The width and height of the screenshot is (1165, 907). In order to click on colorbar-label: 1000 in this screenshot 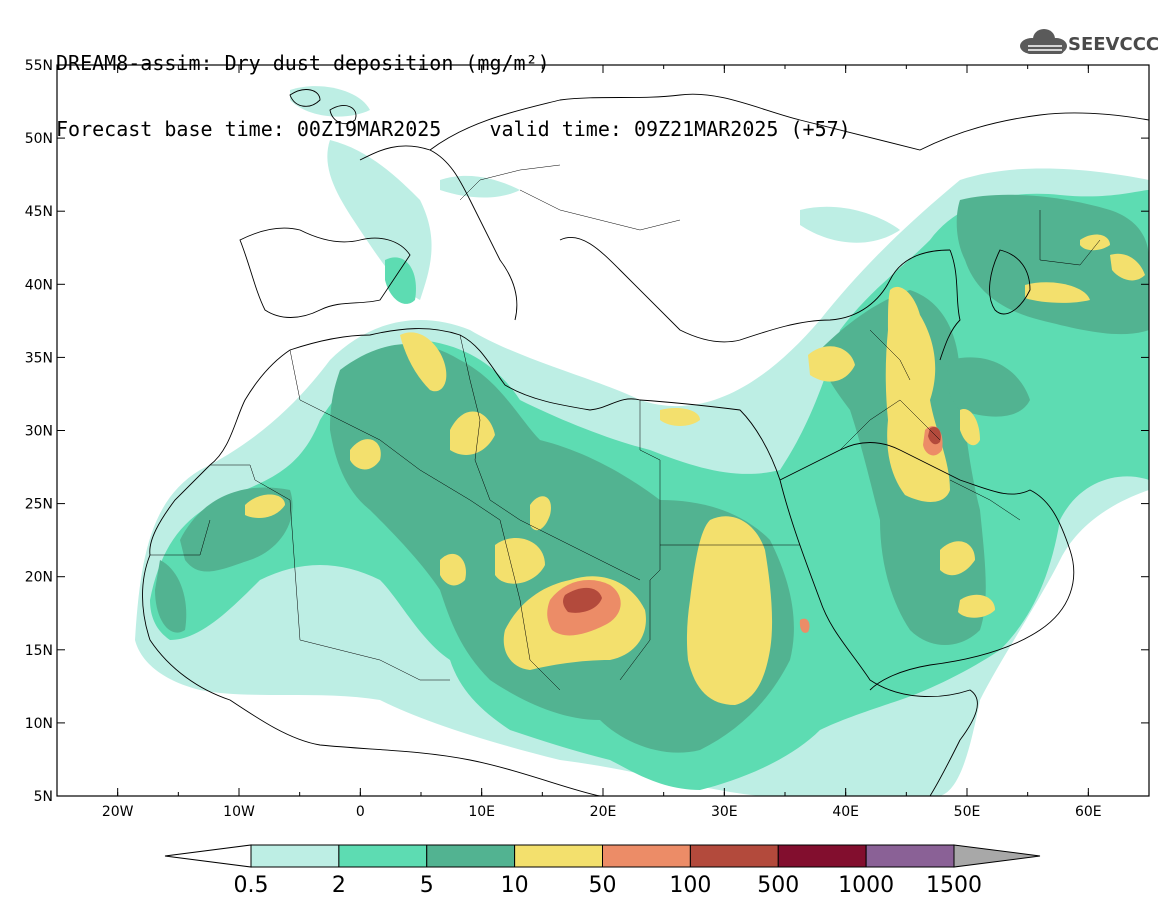, I will do `click(866, 885)`.